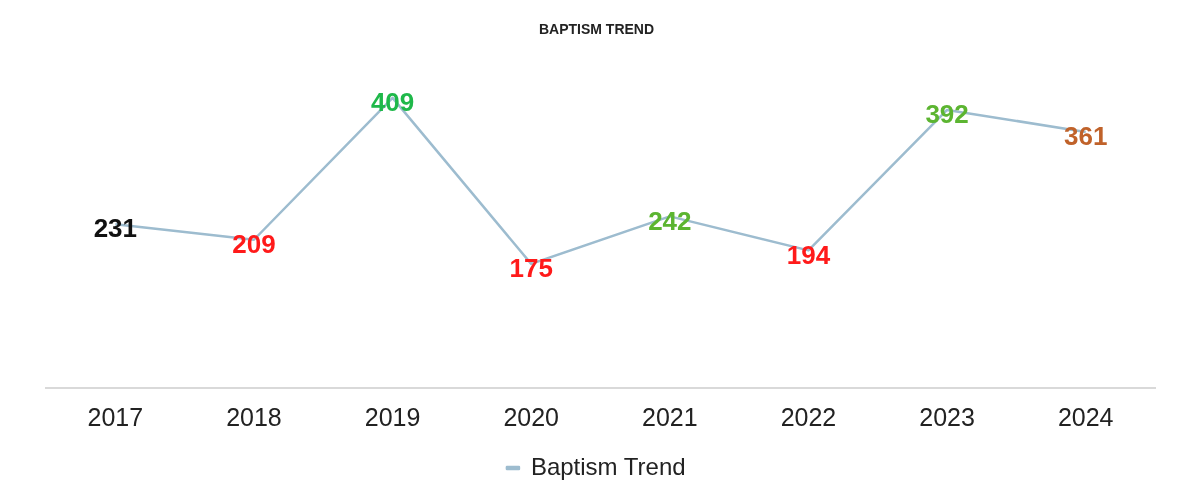 This screenshot has width=1193, height=502. What do you see at coordinates (531, 416) in the screenshot?
I see `x-tick-label: 2020` at bounding box center [531, 416].